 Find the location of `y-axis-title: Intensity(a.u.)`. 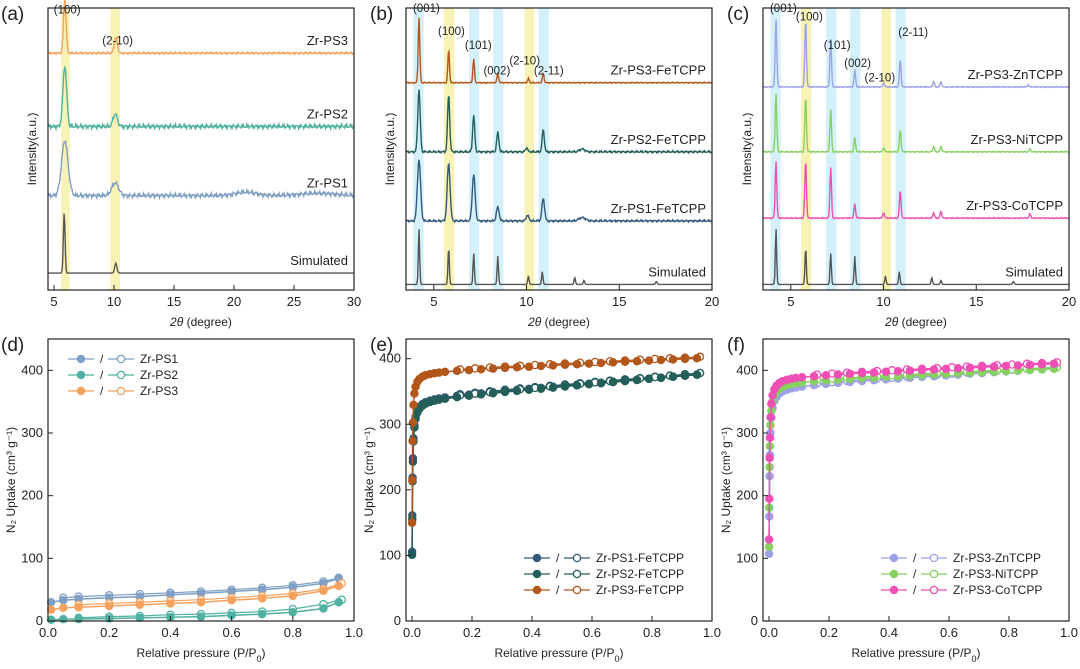

y-axis-title: Intensity(a.u.) is located at coordinates (747, 149).